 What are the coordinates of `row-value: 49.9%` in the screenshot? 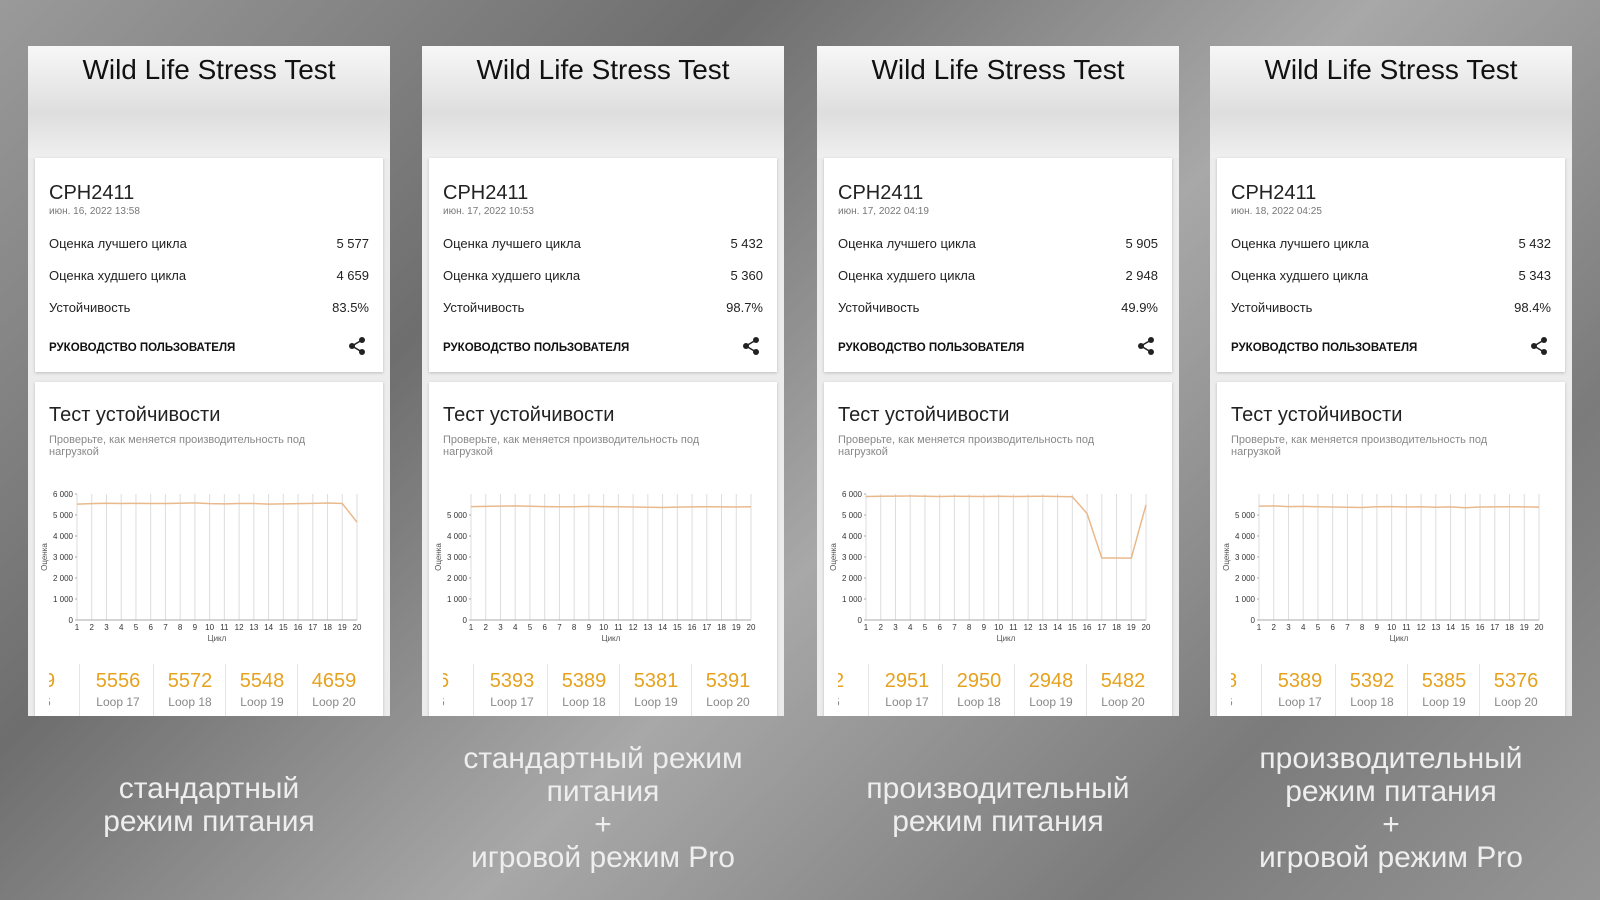 It's located at (1139, 307).